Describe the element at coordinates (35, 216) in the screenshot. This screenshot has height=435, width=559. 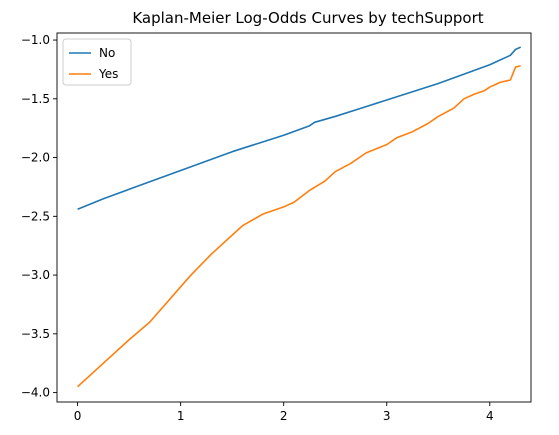
I see `y-tick-label: −2.5` at that location.